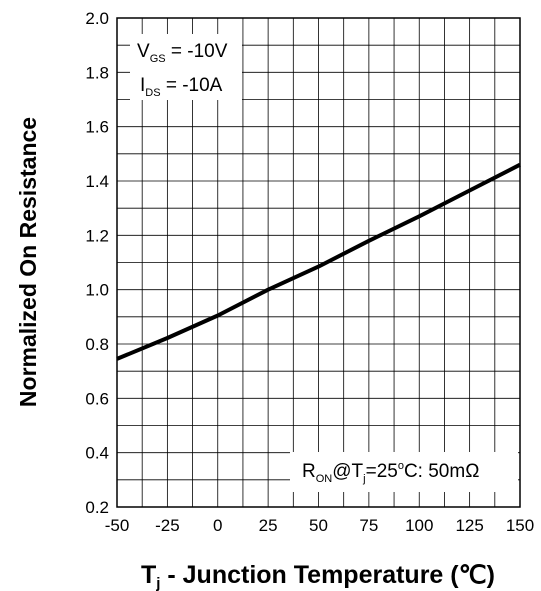 This screenshot has height=591, width=541. I want to click on y-tick-label: 1.4, so click(97, 181).